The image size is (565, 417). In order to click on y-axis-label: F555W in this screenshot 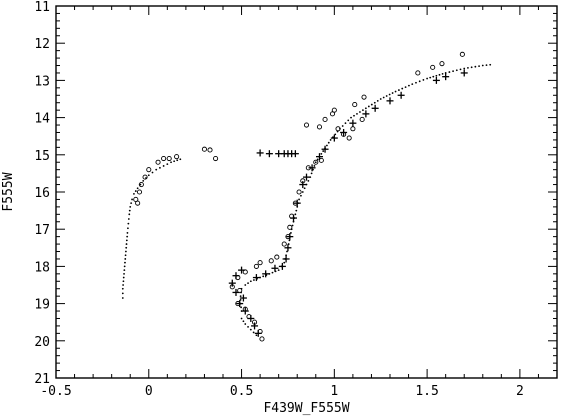, I will do `click(8, 191)`.